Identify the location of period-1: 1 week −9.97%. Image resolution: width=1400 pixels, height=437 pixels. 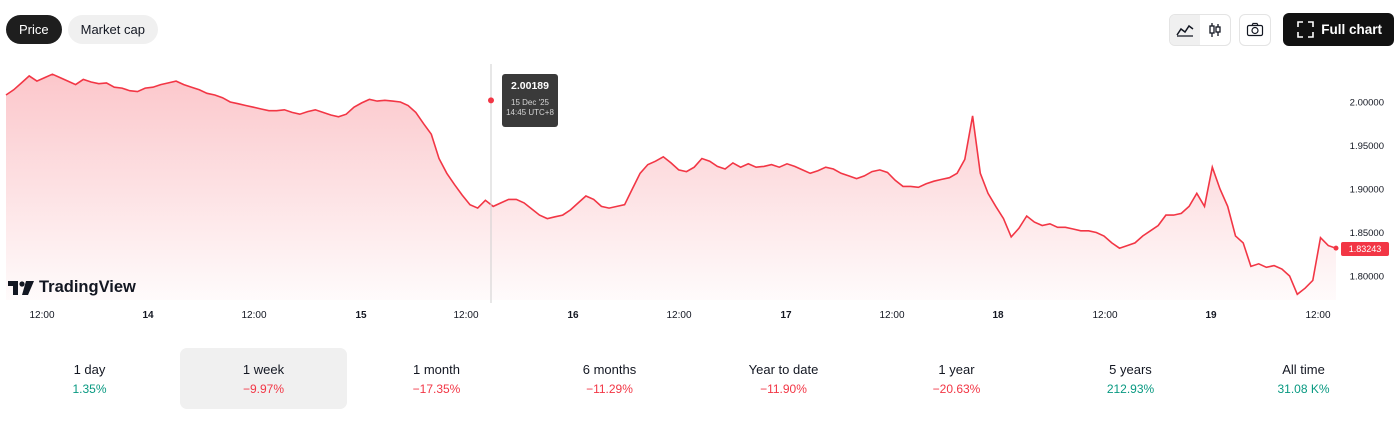
(263, 378).